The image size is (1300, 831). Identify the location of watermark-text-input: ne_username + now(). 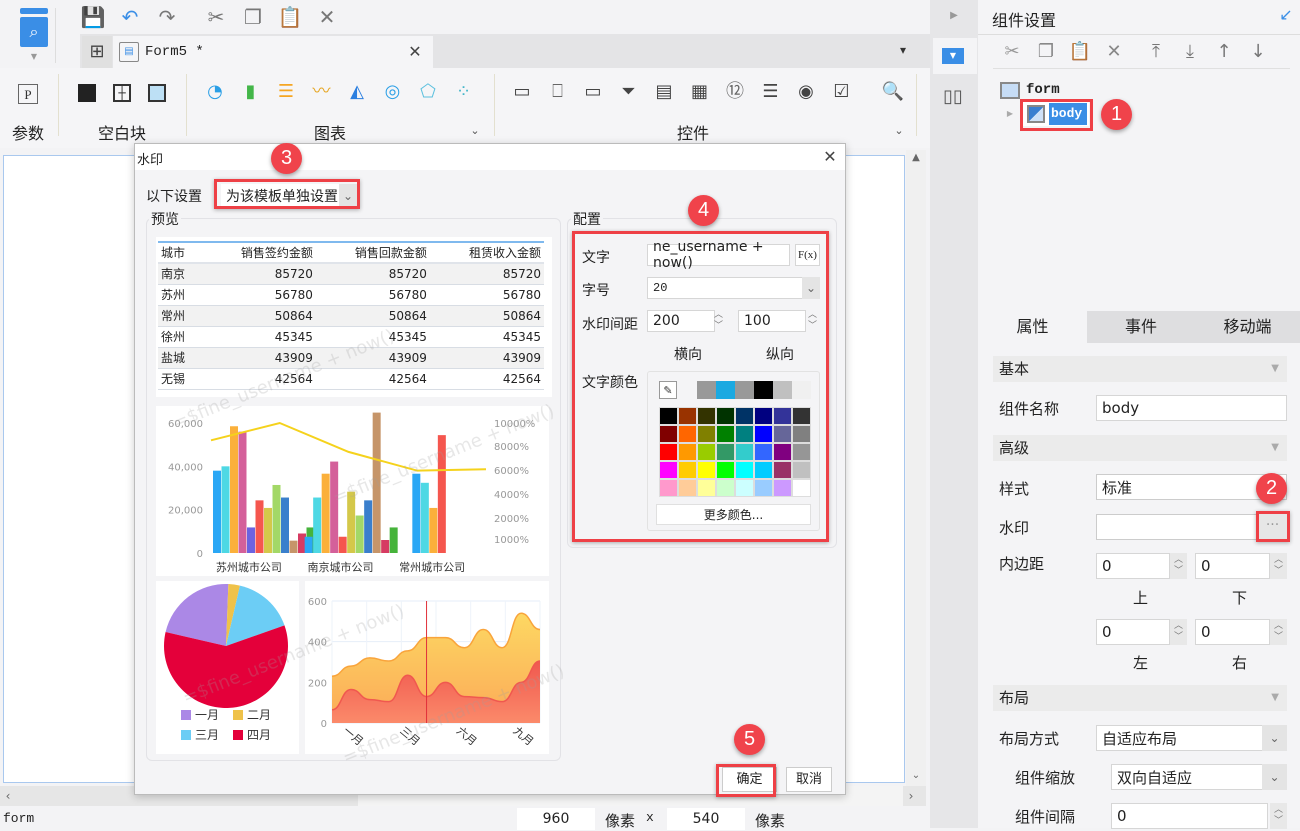
(718, 255).